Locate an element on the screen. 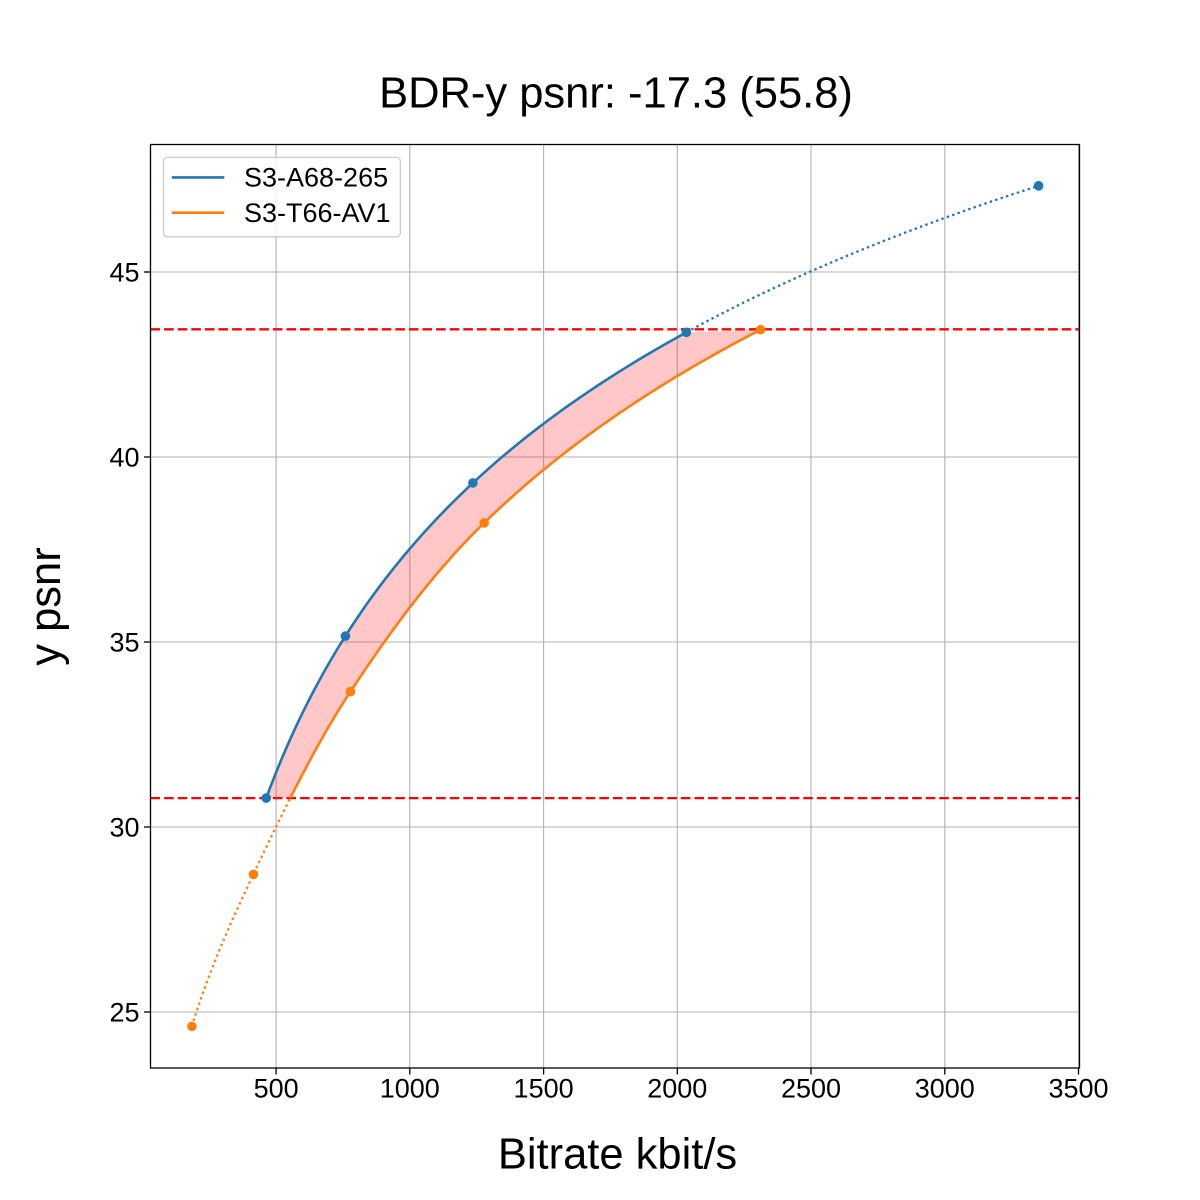  svg-text: 500 is located at coordinates (276, 1088).